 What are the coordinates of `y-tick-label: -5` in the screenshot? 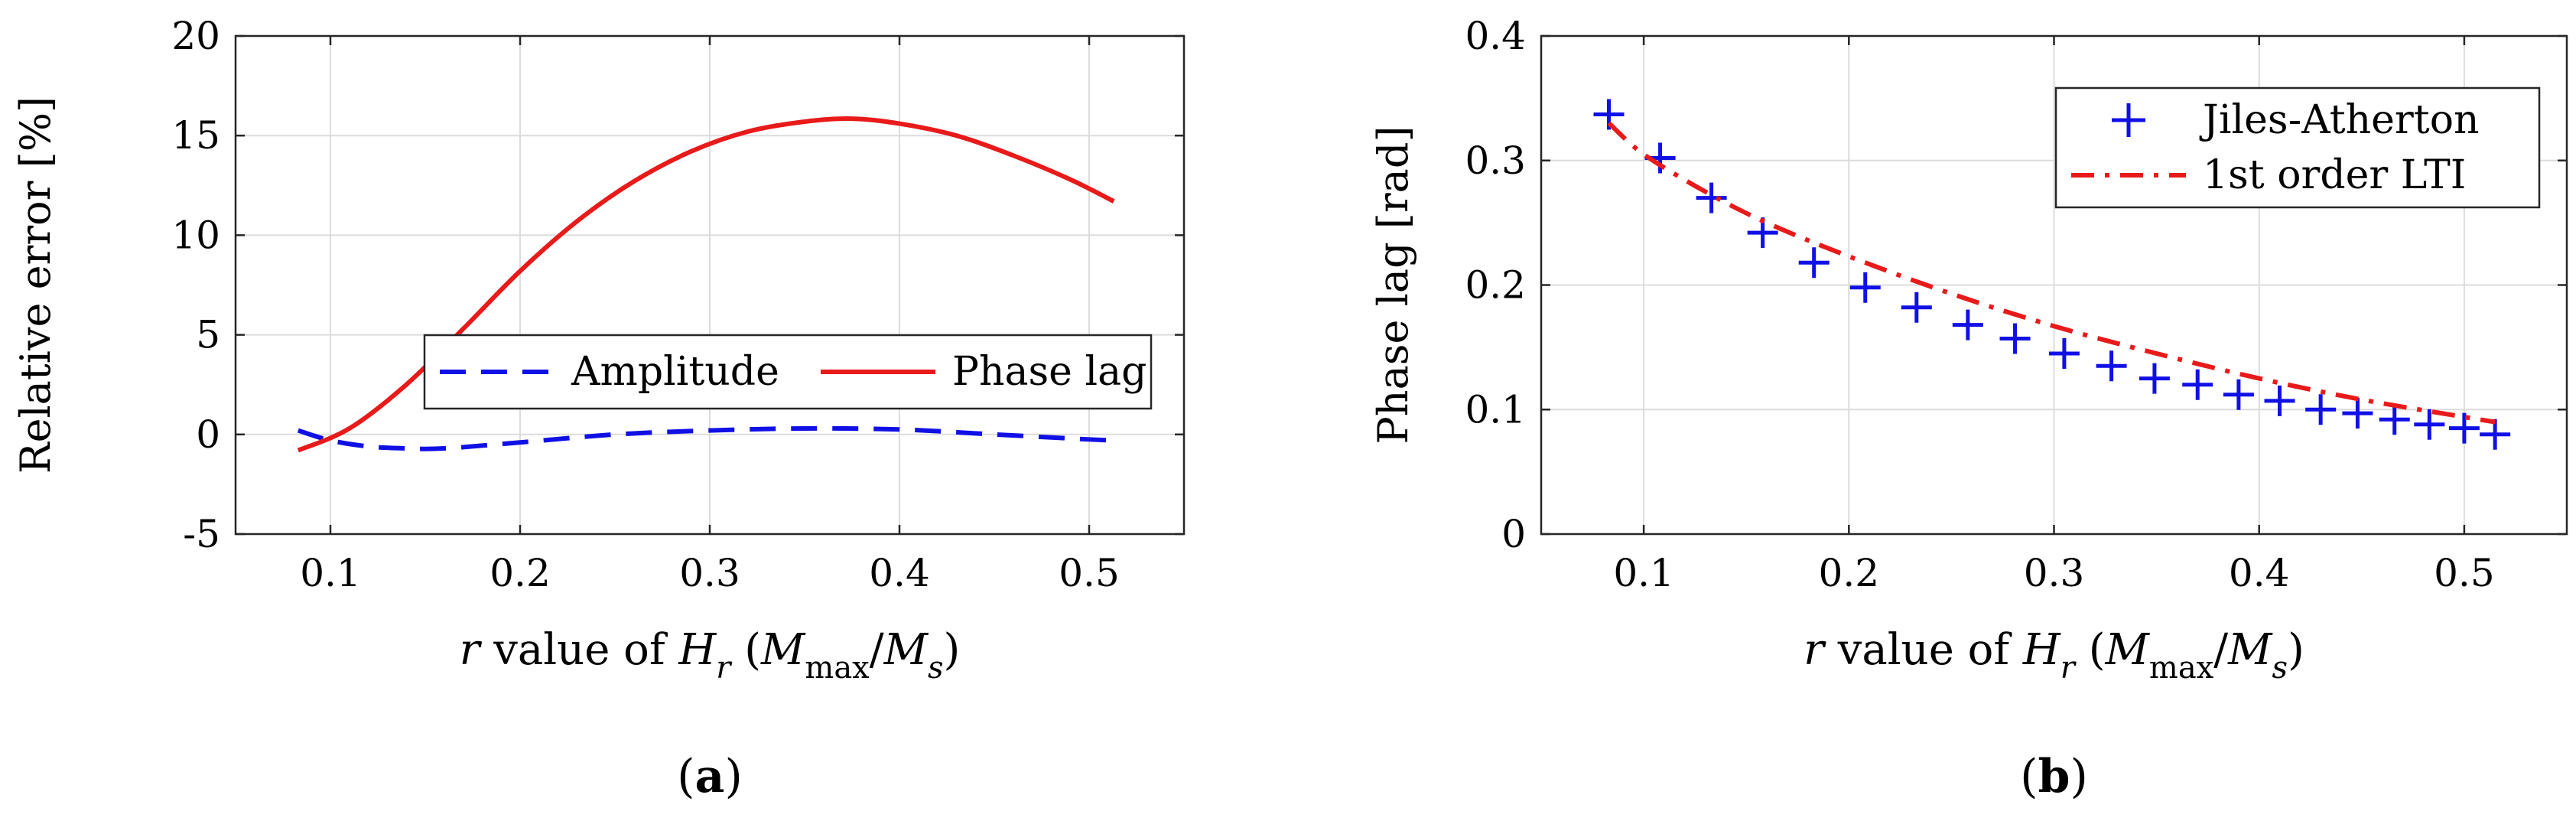 It's located at (201, 534).